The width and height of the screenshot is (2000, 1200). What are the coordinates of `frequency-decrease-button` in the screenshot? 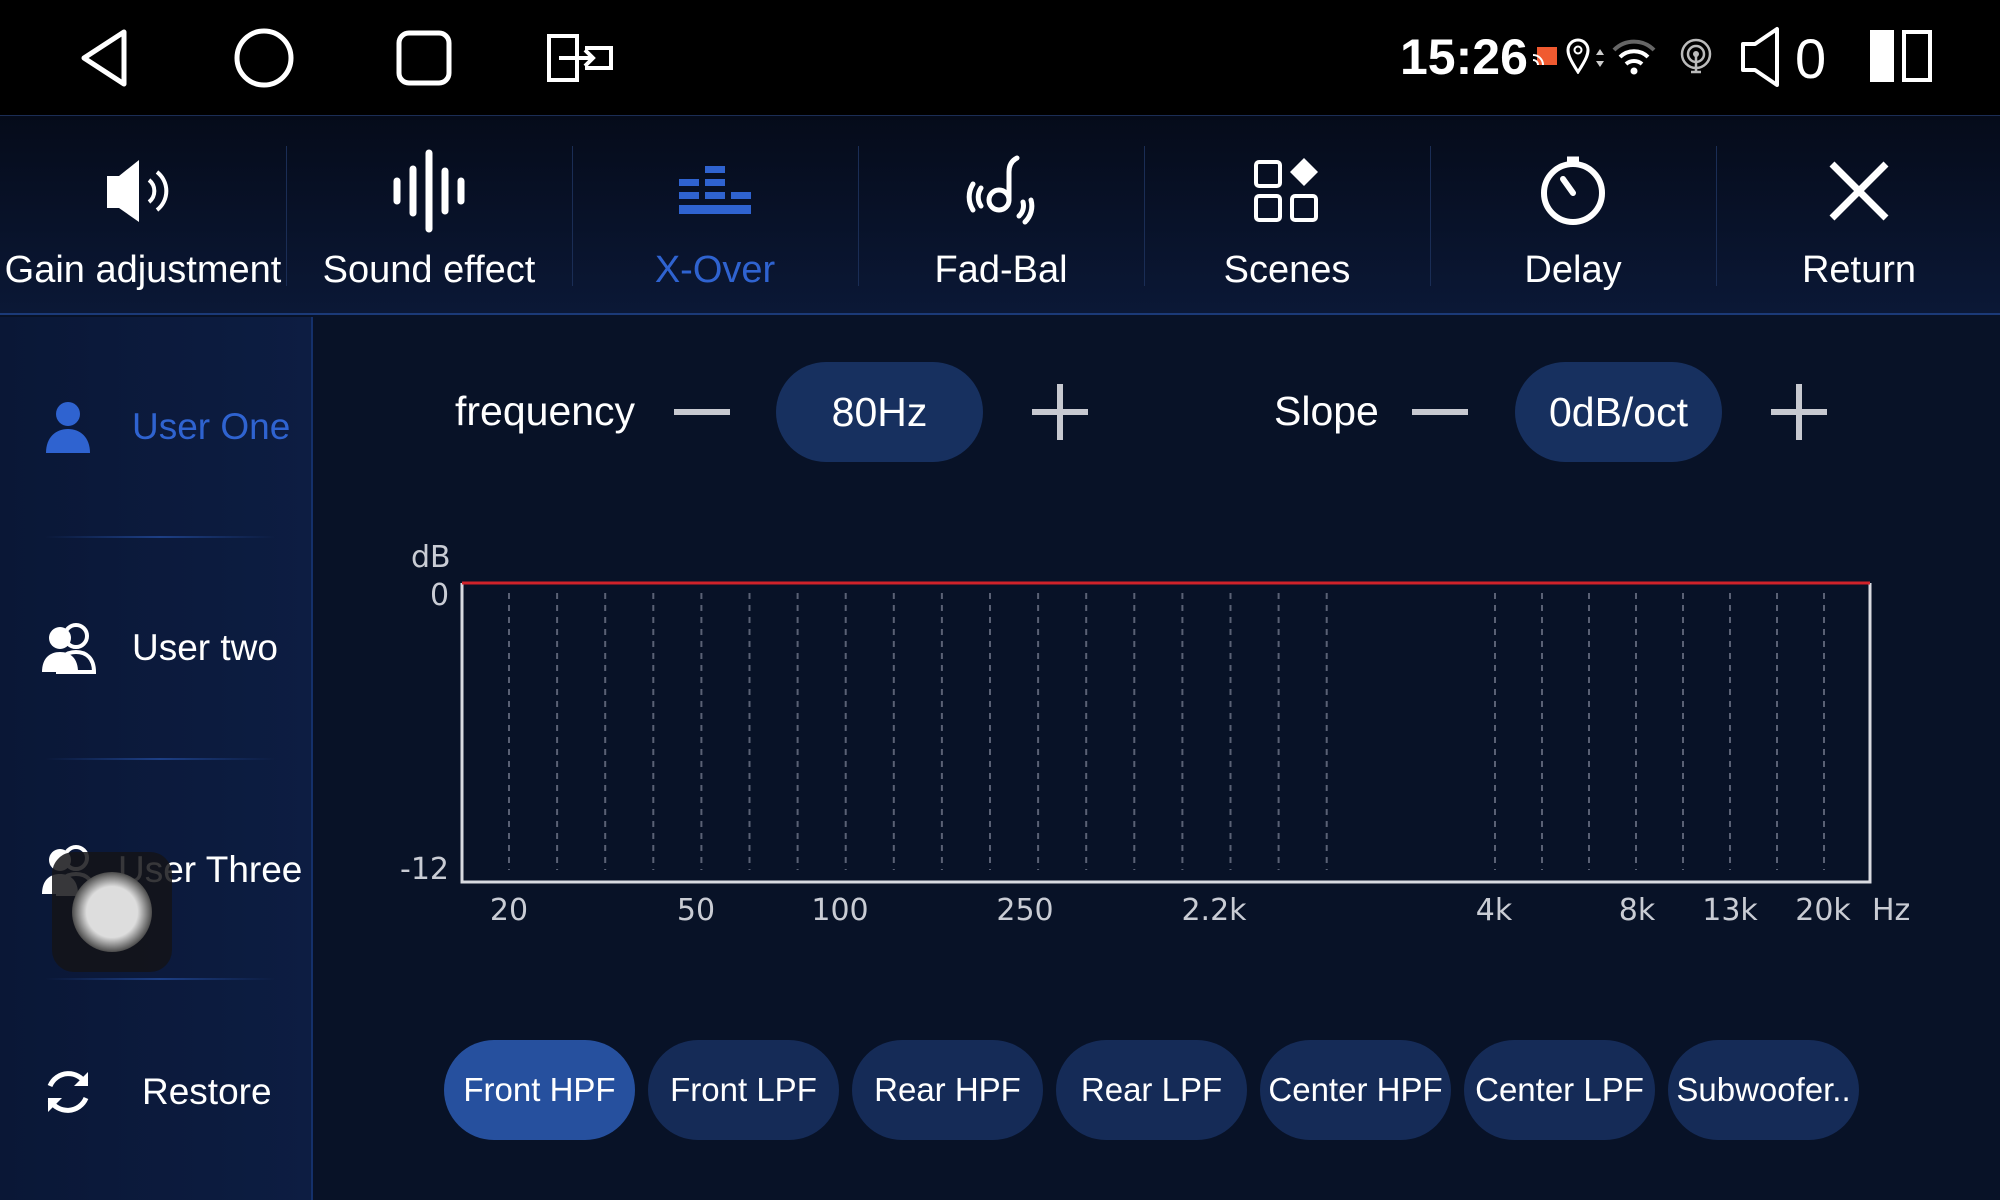 It's located at (702, 412).